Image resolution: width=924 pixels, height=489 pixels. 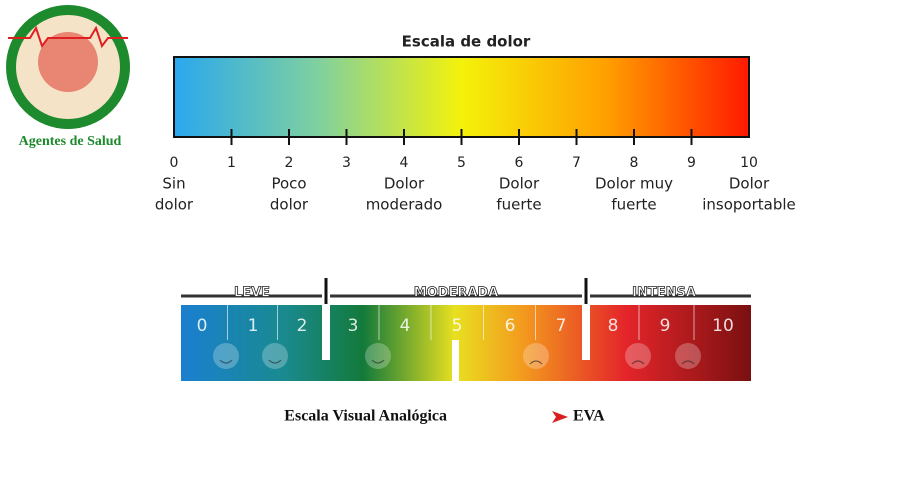 What do you see at coordinates (173, 184) in the screenshot?
I see `level-label: Sin` at bounding box center [173, 184].